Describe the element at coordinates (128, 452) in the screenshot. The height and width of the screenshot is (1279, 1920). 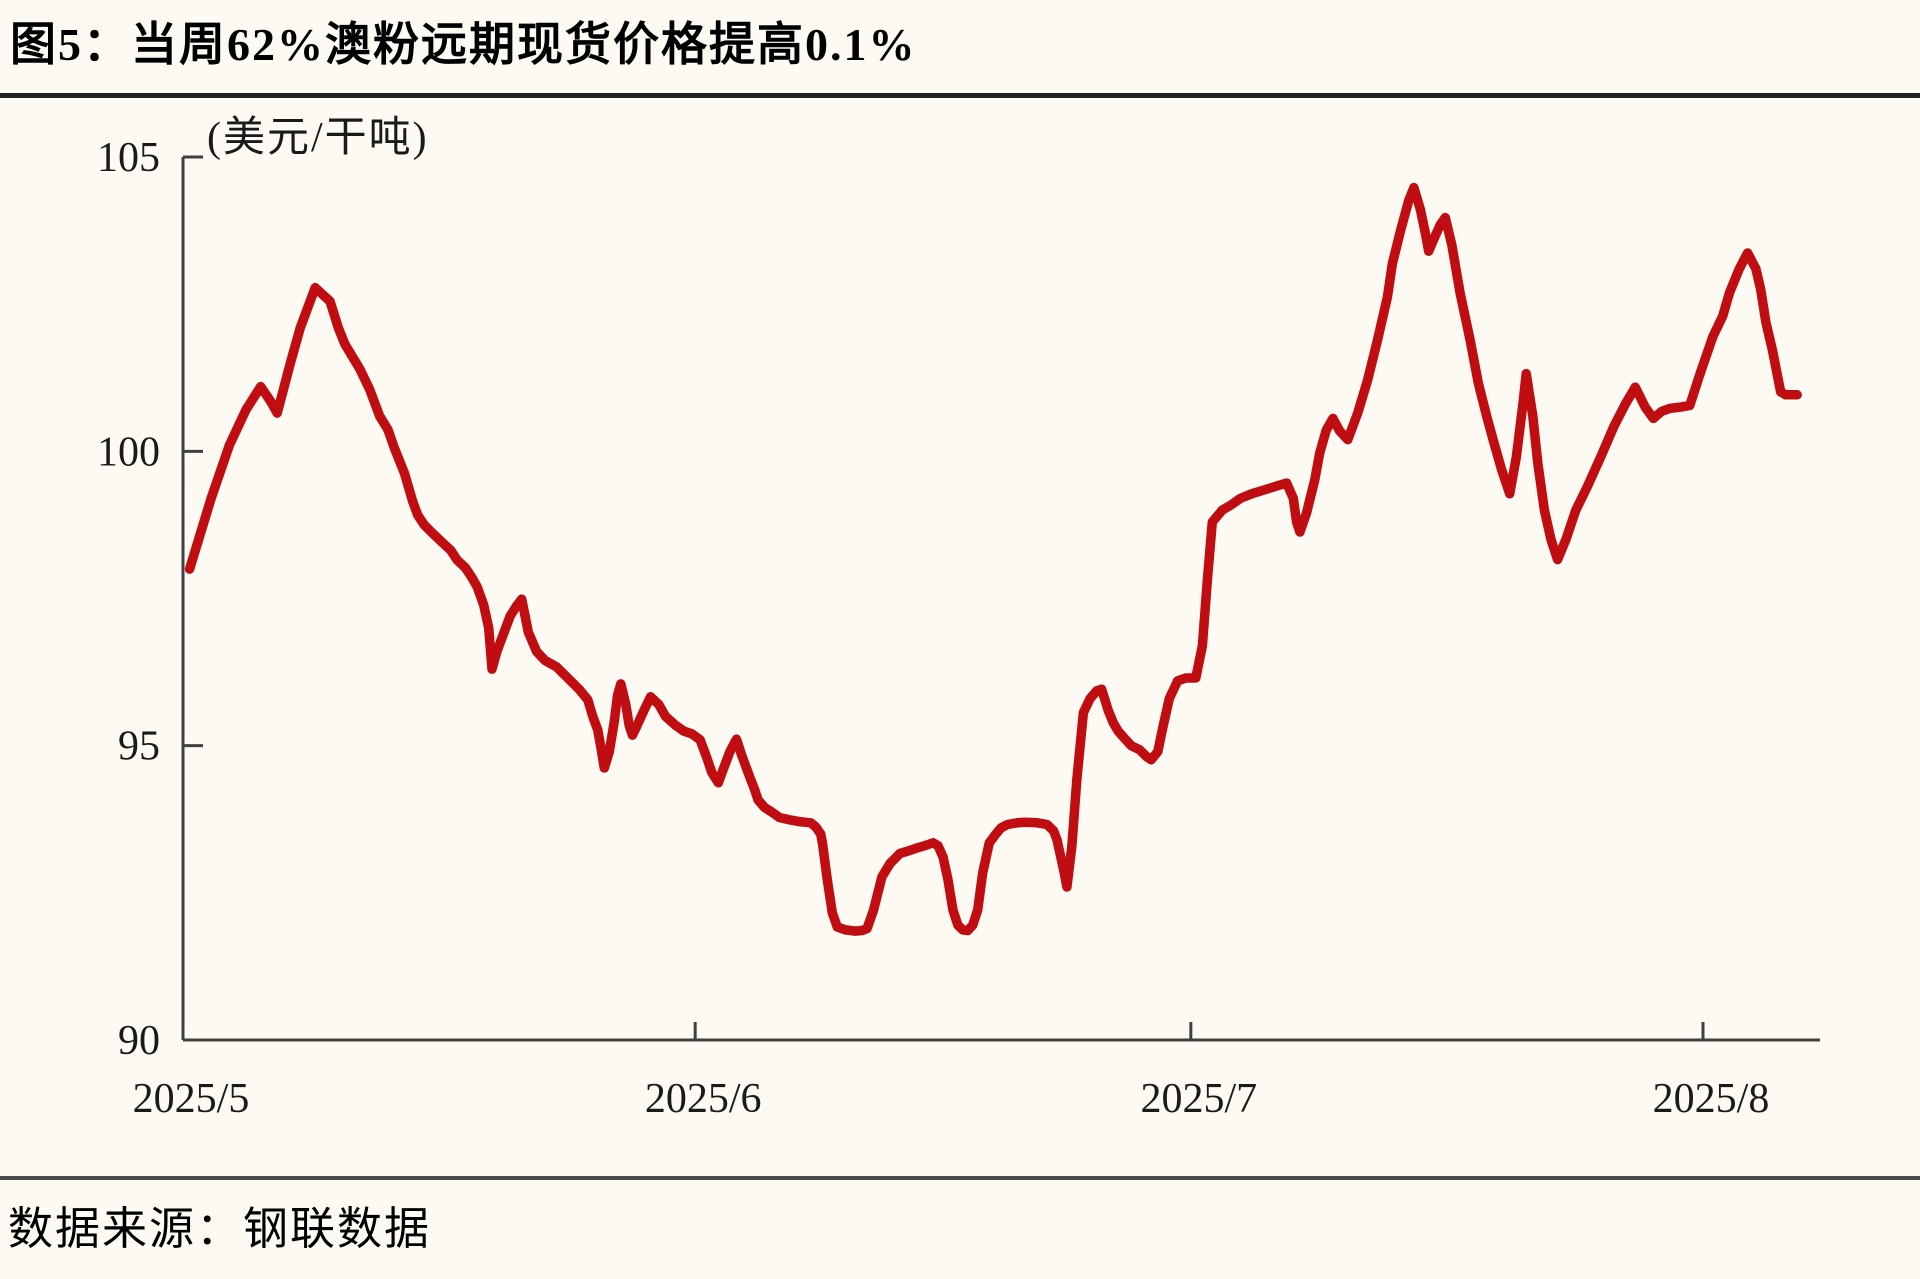
I see `y-tick-label: 100` at that location.